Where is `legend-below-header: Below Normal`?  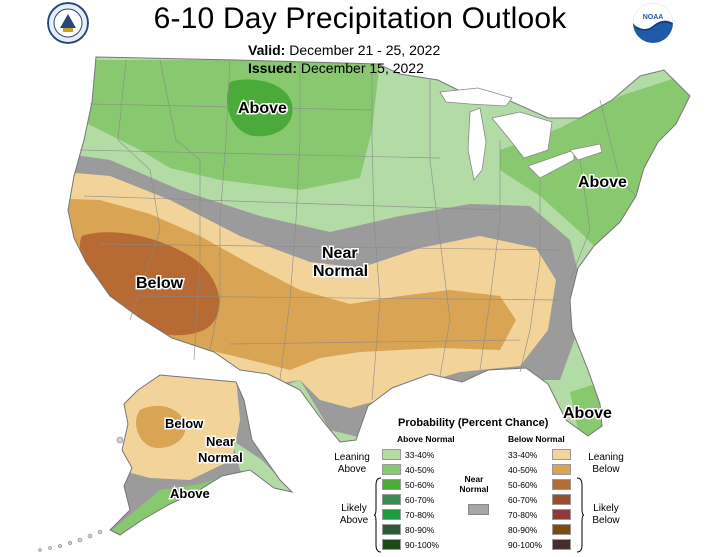
legend-below-header: Below Normal is located at coordinates (536, 439).